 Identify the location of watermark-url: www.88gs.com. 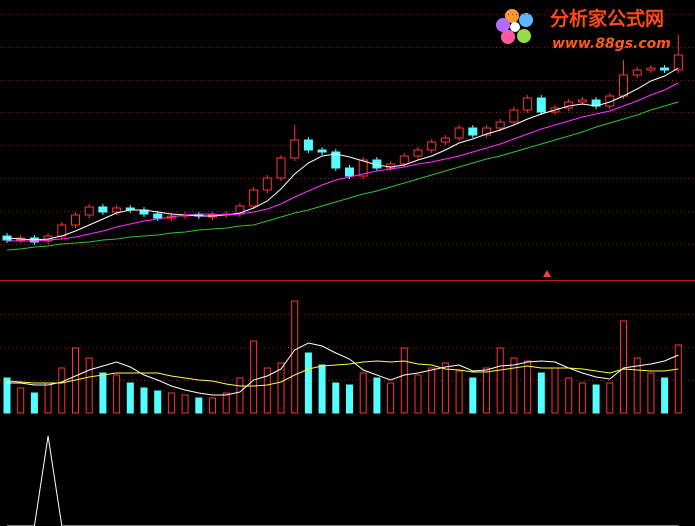
(611, 44).